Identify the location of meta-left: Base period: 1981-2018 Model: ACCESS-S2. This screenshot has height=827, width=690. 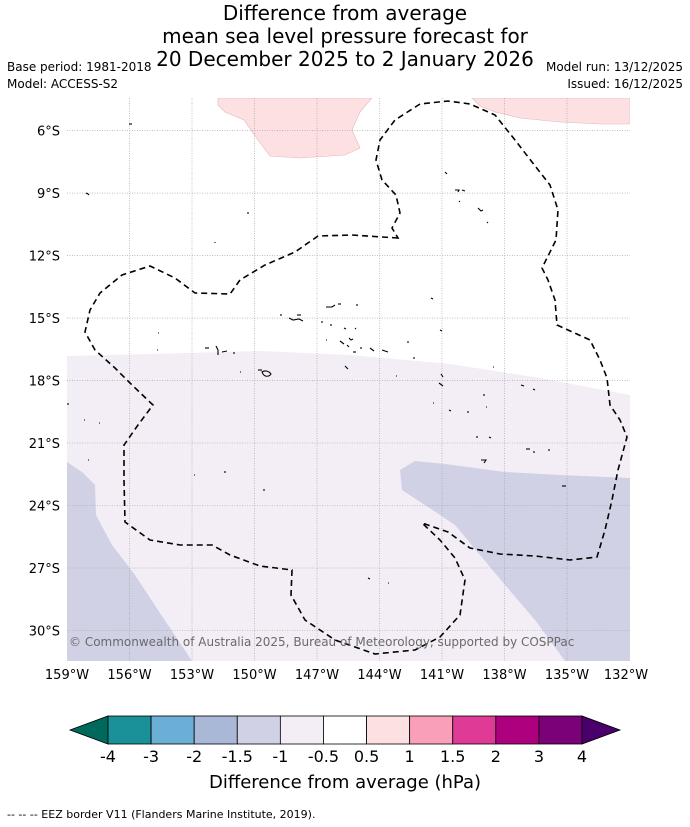
(79, 76).